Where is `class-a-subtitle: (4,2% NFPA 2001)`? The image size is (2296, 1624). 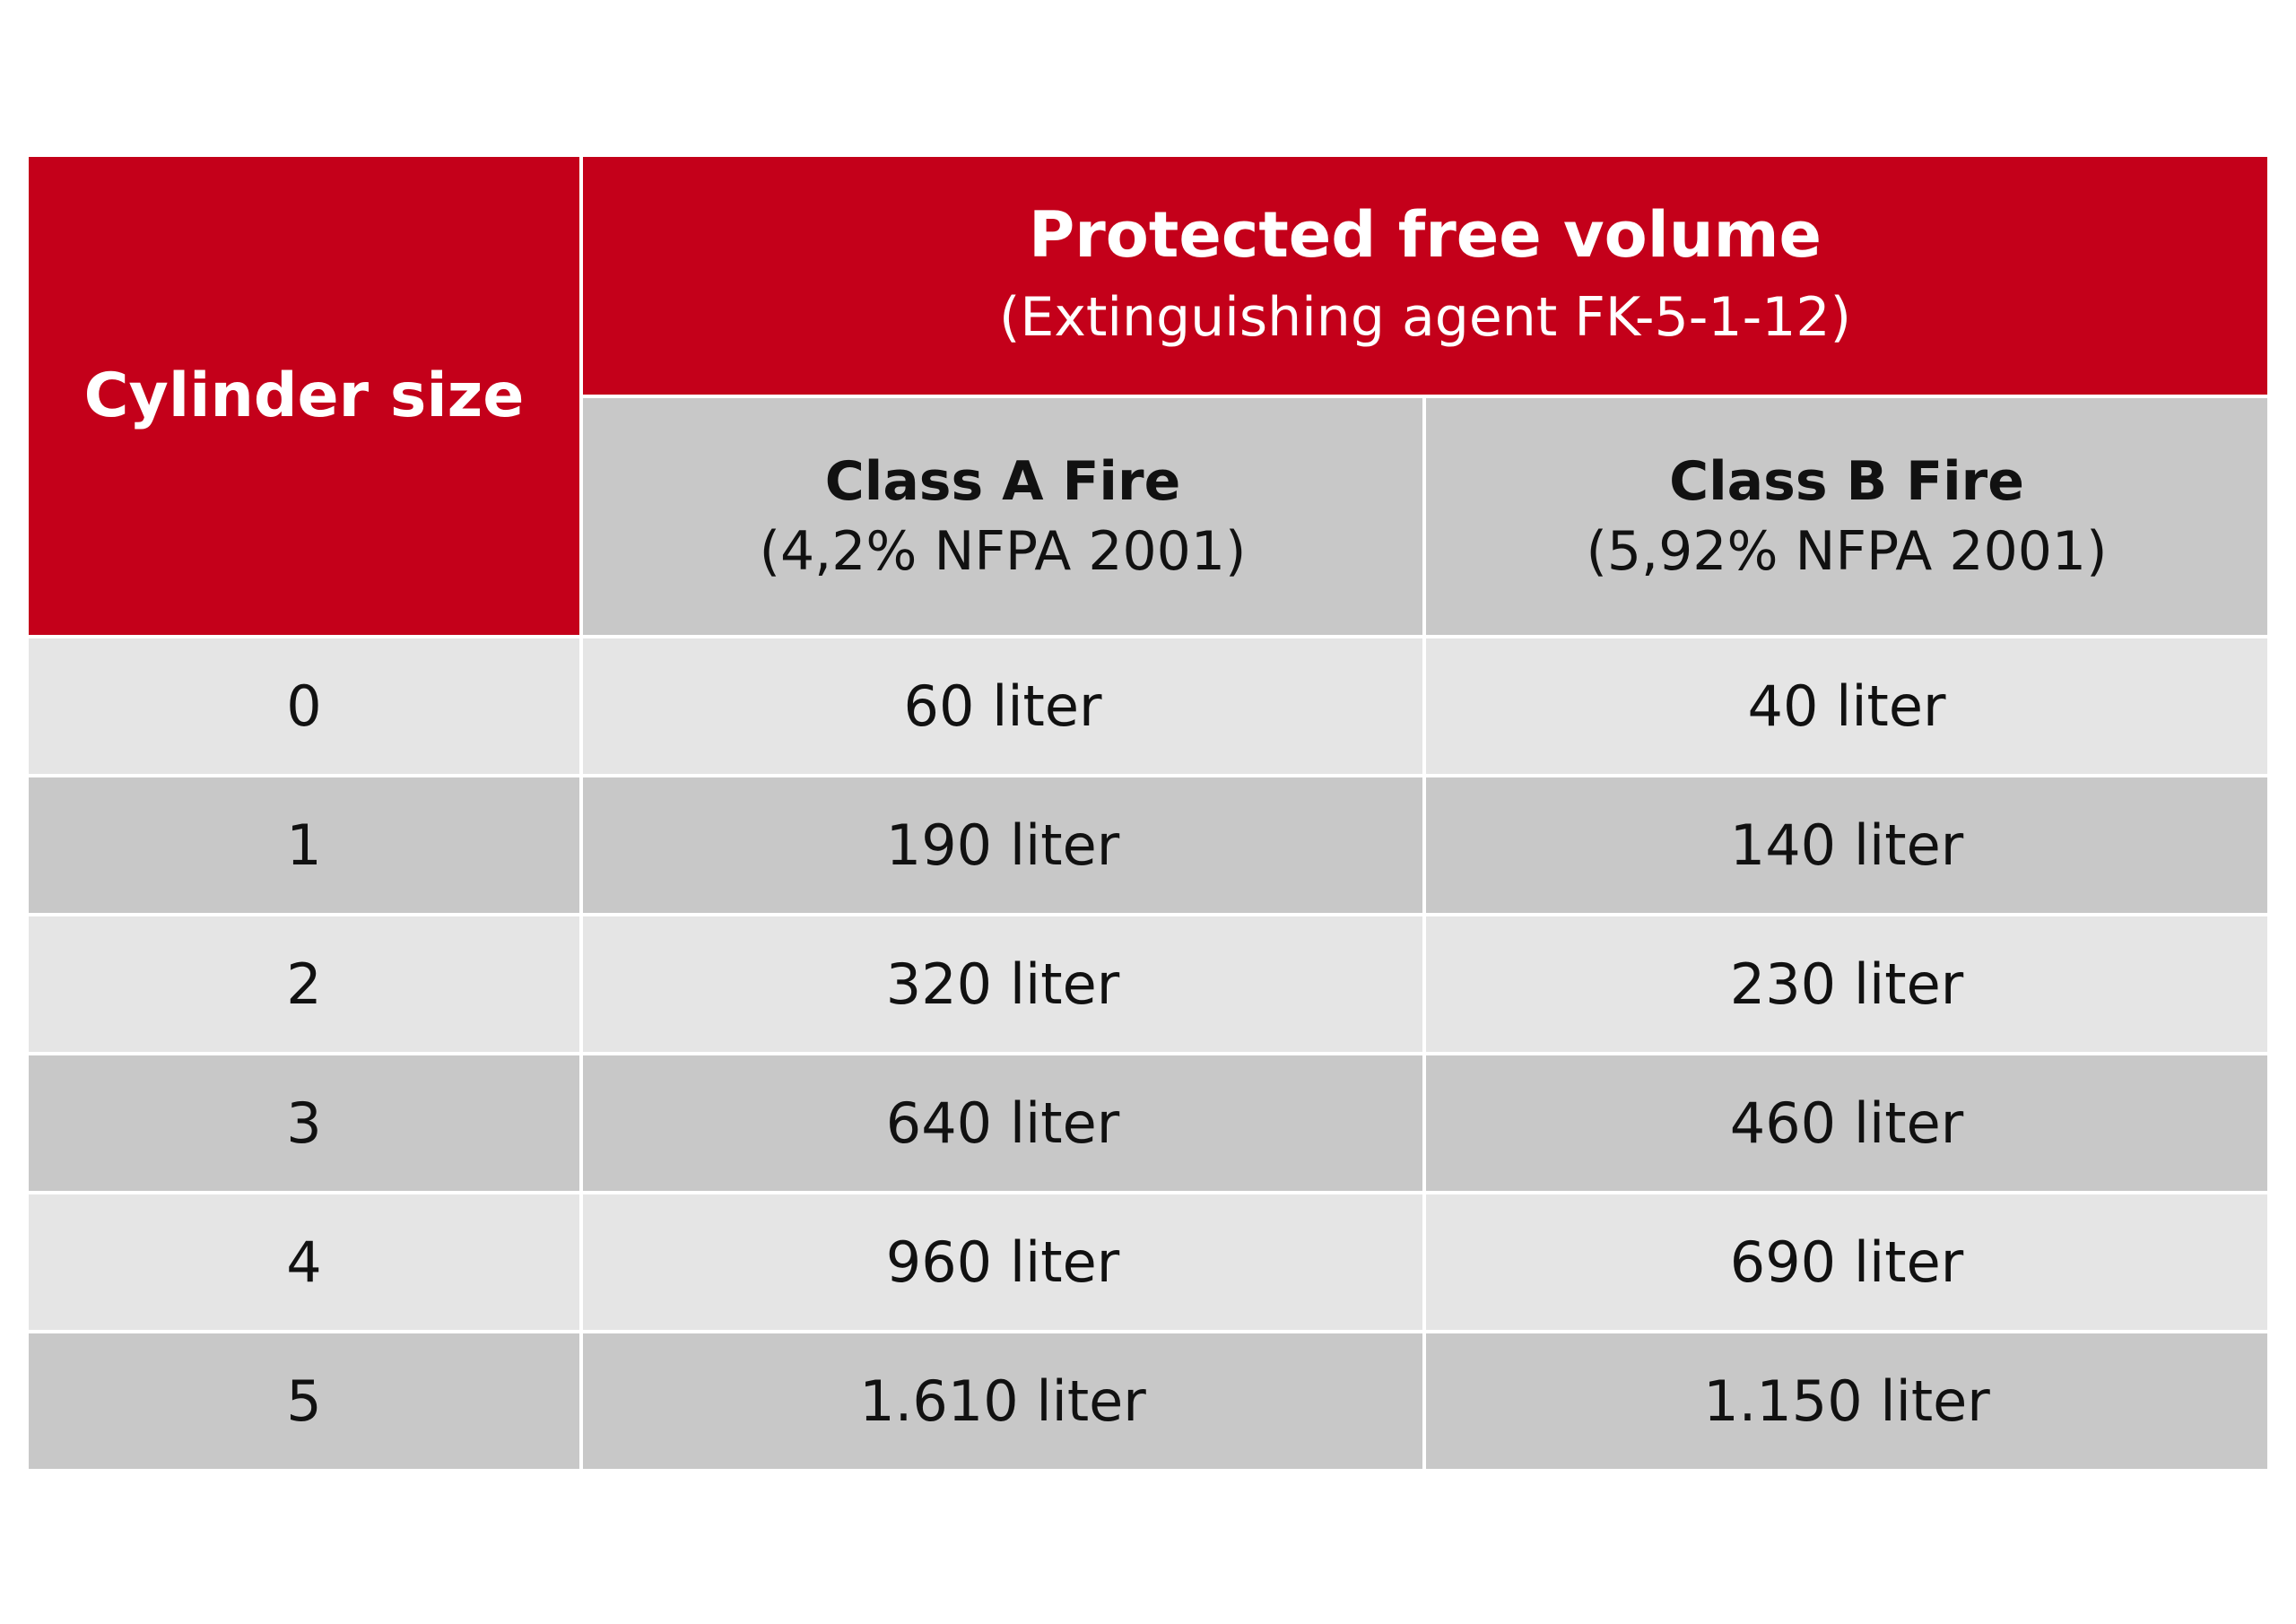 class-a-subtitle: (4,2% NFPA 2001) is located at coordinates (1003, 551).